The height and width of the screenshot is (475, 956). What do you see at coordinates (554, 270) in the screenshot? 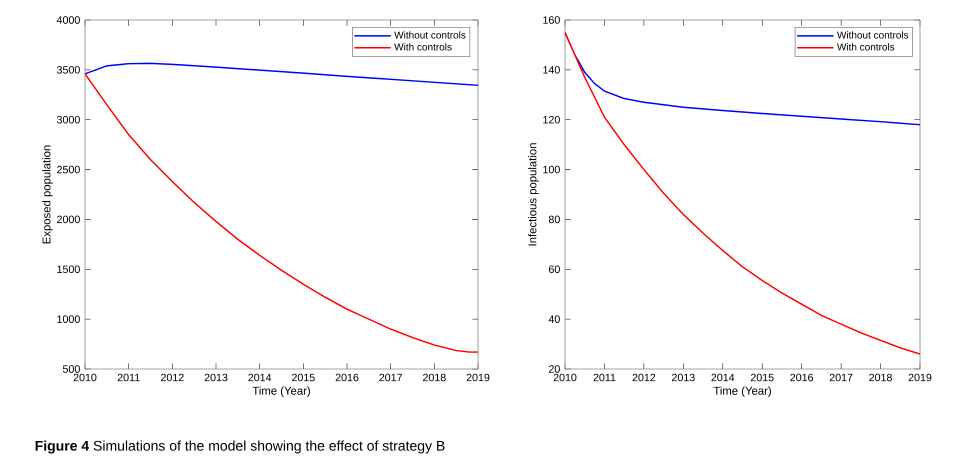
I see `y-tick-label: 60` at bounding box center [554, 270].